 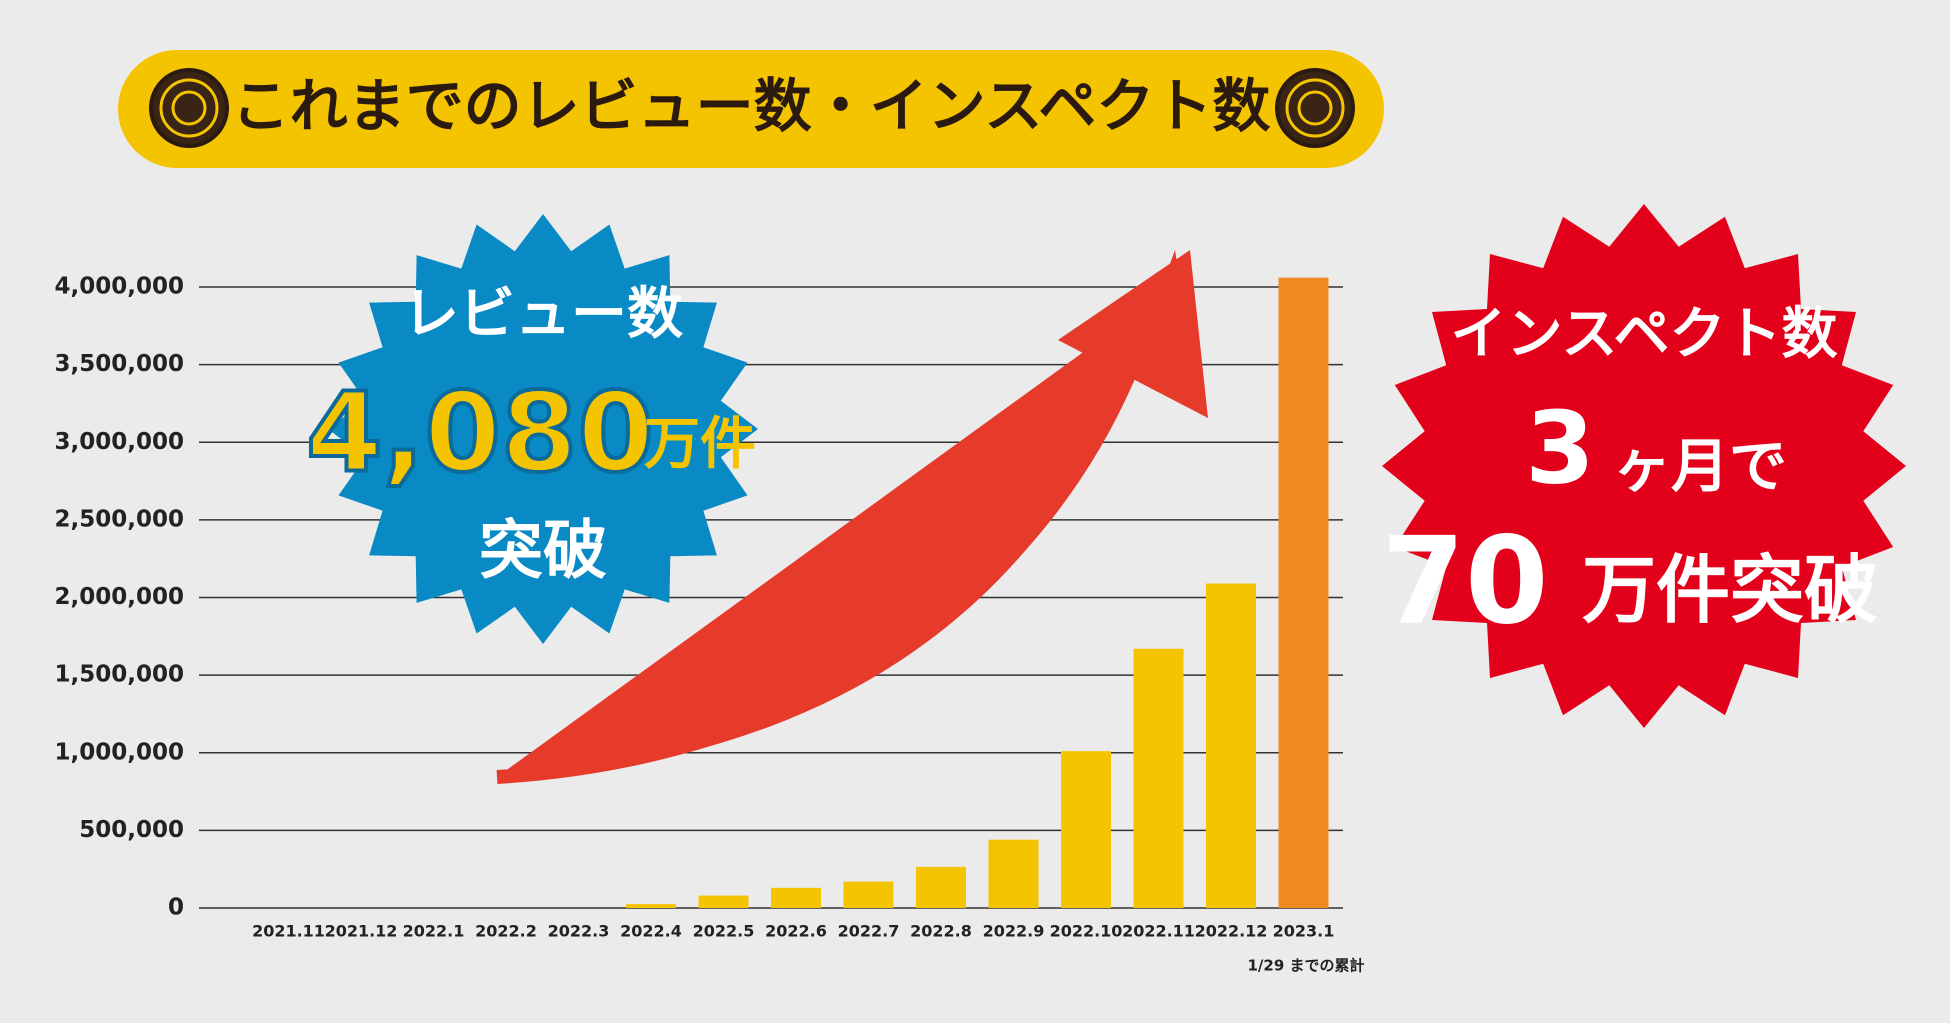 I want to click on x-tick-label: 2021.12, so click(x=361, y=931).